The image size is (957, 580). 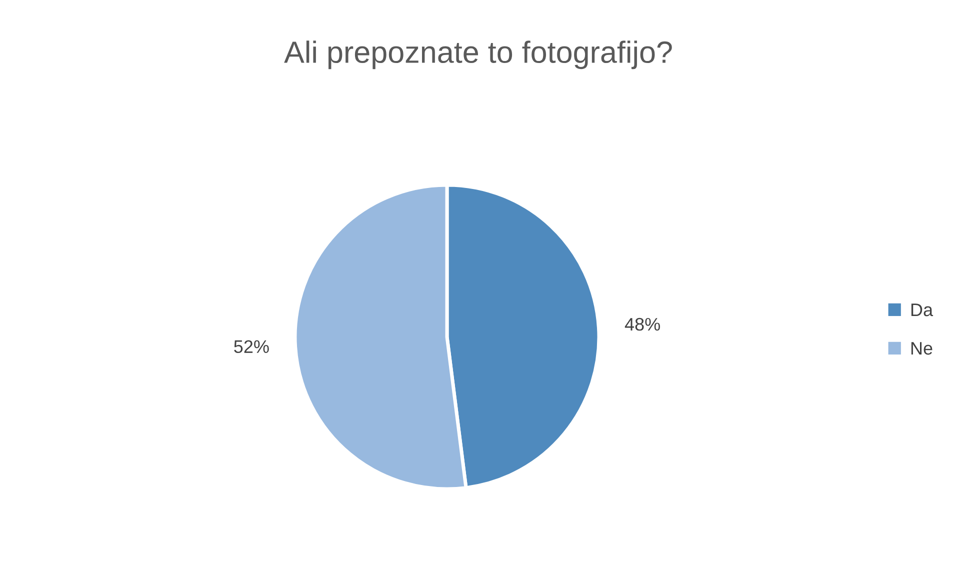 I want to click on data-label: 48%, so click(x=642, y=324).